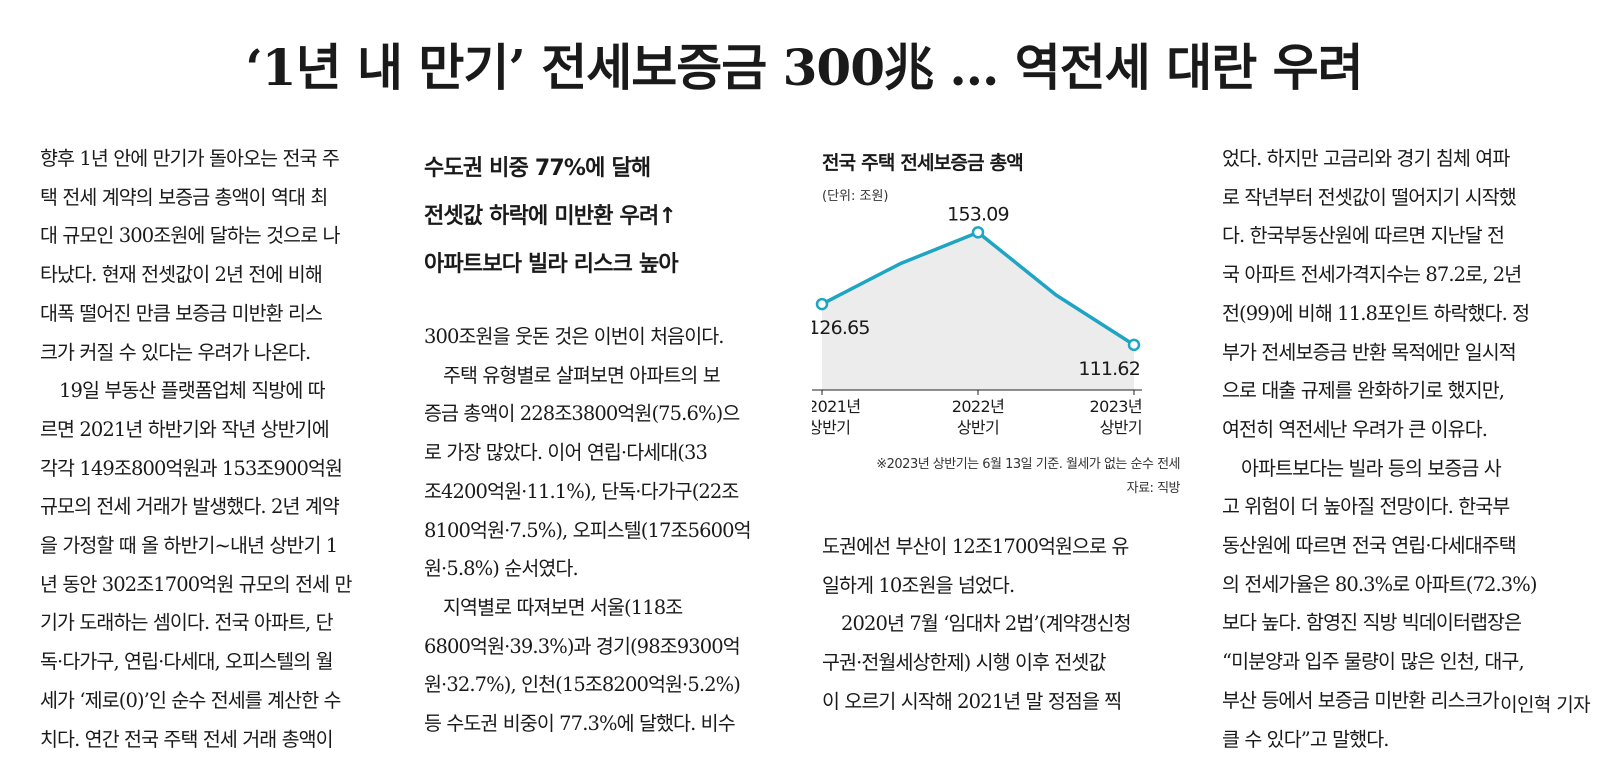  I want to click on byline: 이인혁 기자, so click(1545, 705).